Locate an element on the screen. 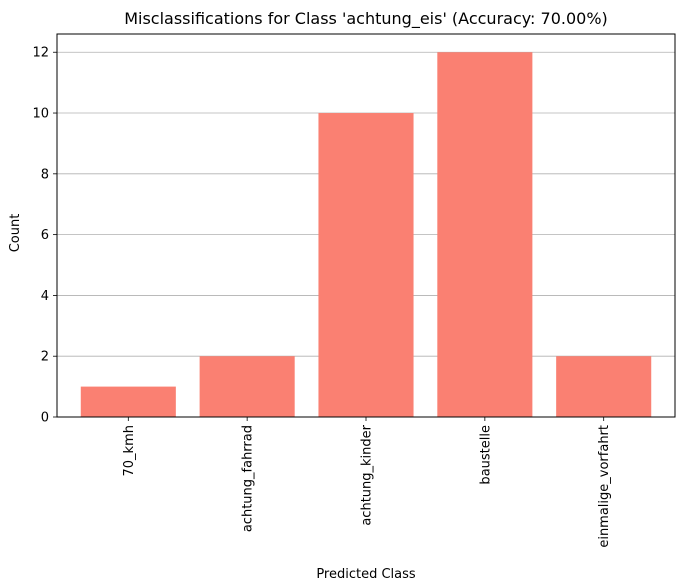  bar-70_kmh is located at coordinates (128, 401).